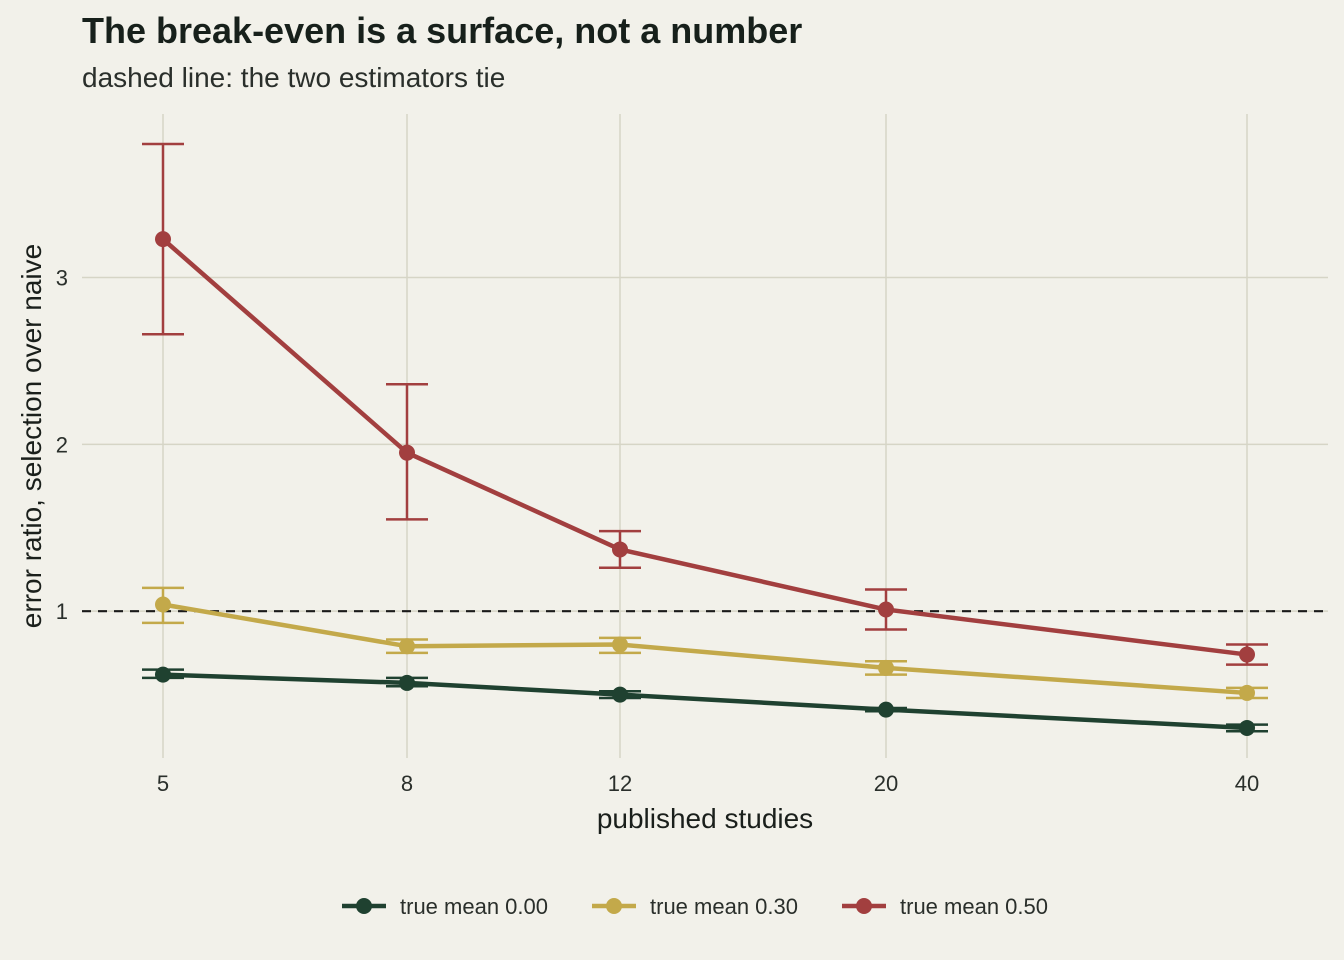 The width and height of the screenshot is (1344, 960). Describe the element at coordinates (474, 906) in the screenshot. I see `legend-label: true mean 0.00` at that location.